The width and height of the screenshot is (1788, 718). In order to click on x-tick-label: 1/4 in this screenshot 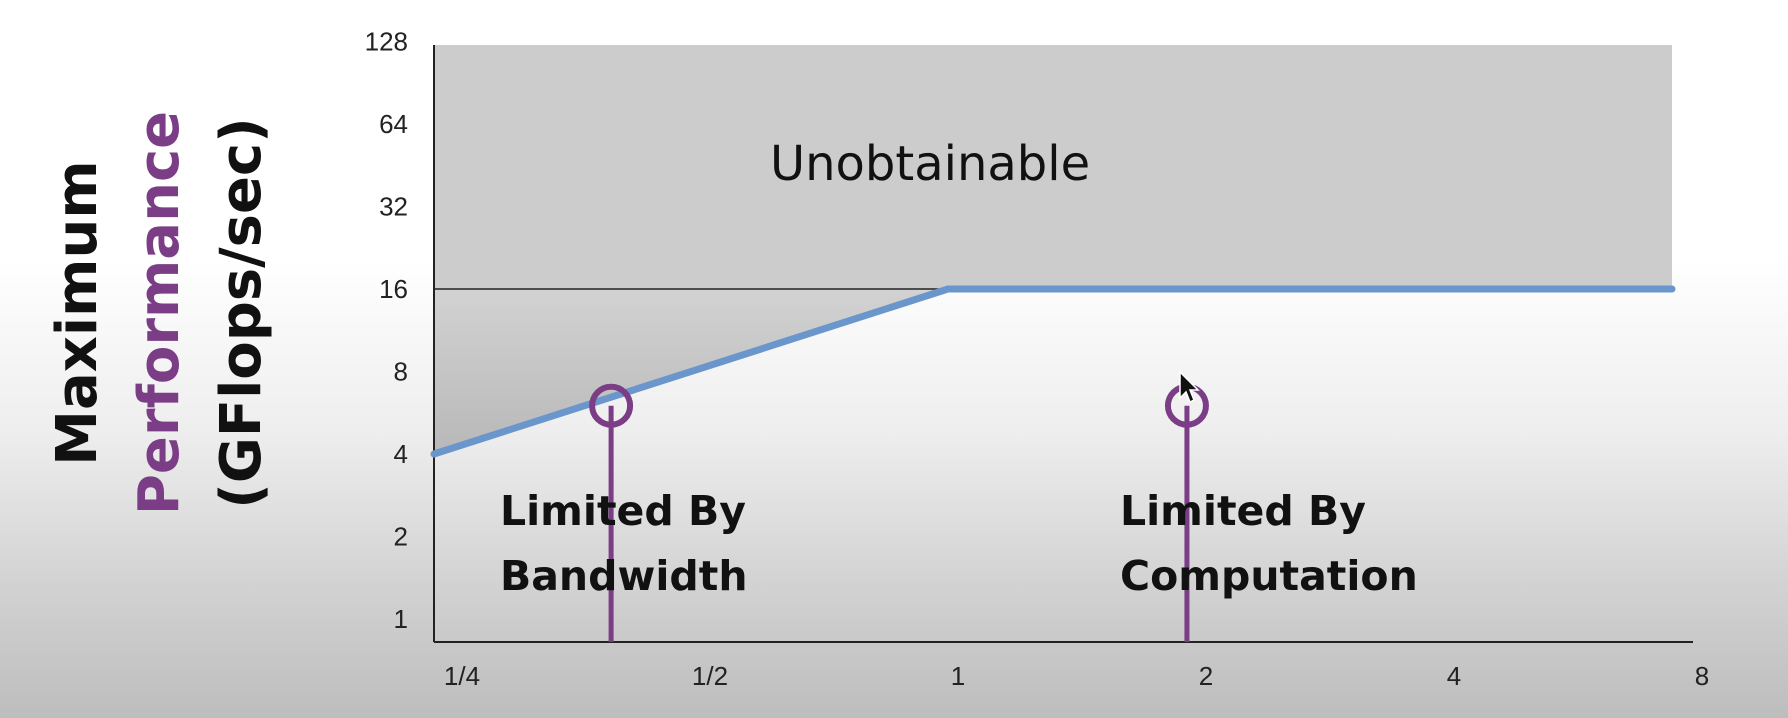, I will do `click(462, 676)`.